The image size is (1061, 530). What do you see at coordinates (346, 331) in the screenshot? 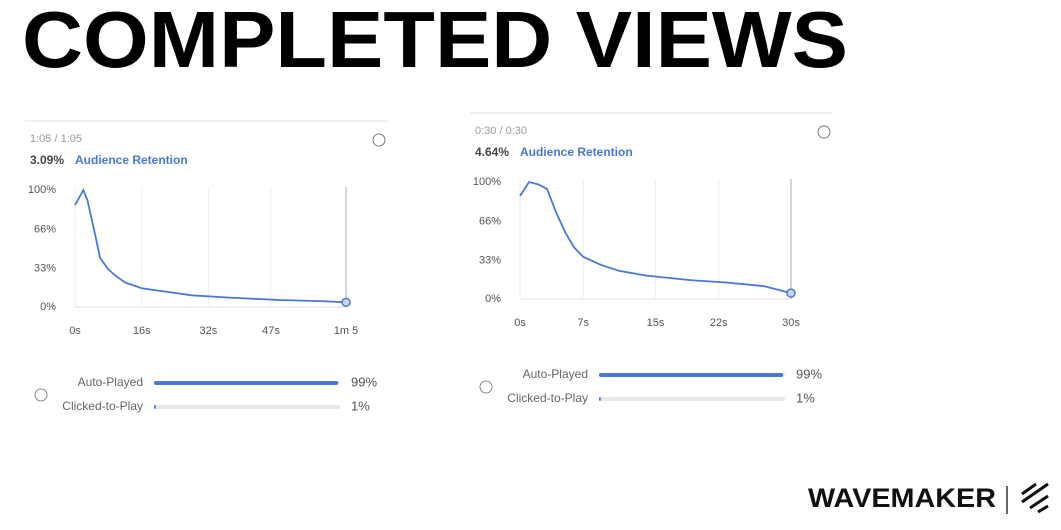
I see `x-tick-label: 1m 5` at bounding box center [346, 331].